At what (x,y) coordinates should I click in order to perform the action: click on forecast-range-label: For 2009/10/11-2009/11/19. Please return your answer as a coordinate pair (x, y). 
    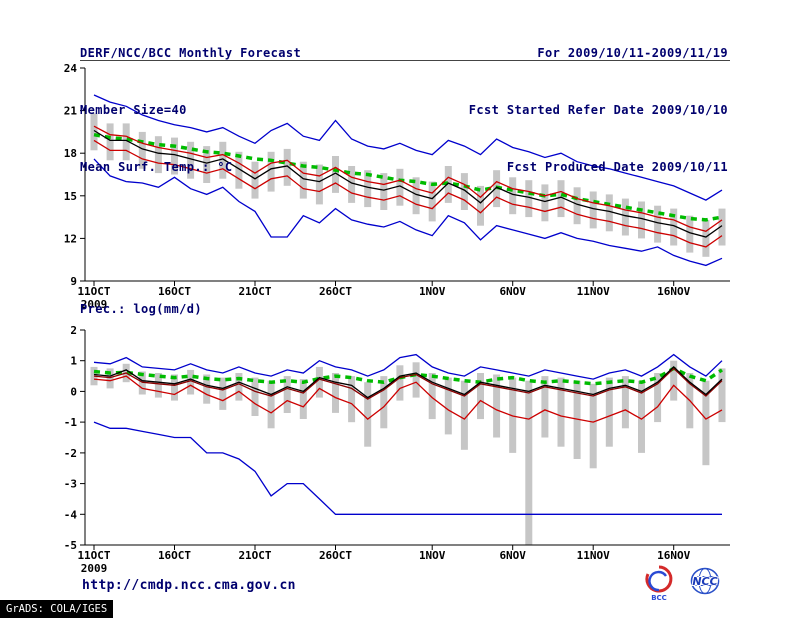
    Looking at the image, I should click on (632, 53).